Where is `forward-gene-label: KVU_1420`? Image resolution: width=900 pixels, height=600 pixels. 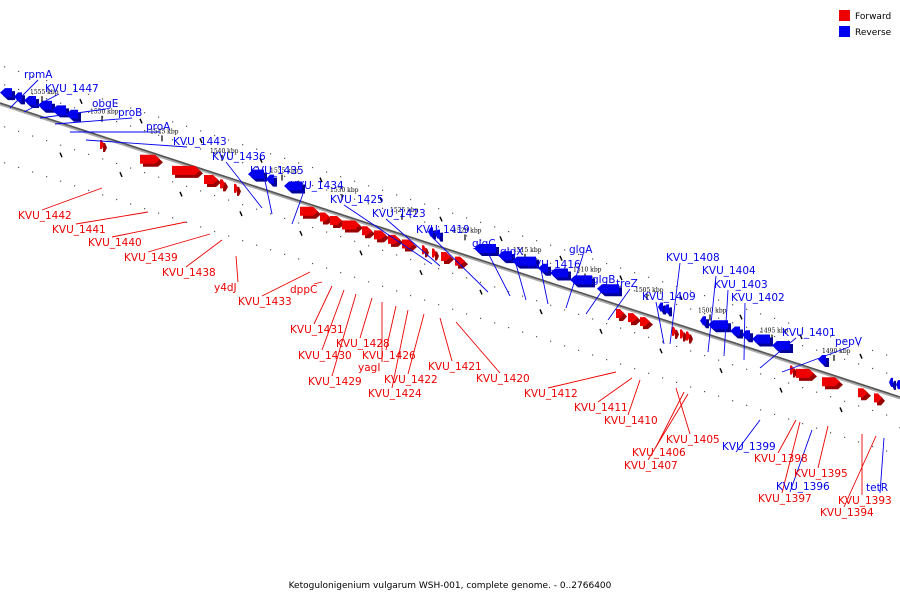
forward-gene-label: KVU_1420 is located at coordinates (503, 379).